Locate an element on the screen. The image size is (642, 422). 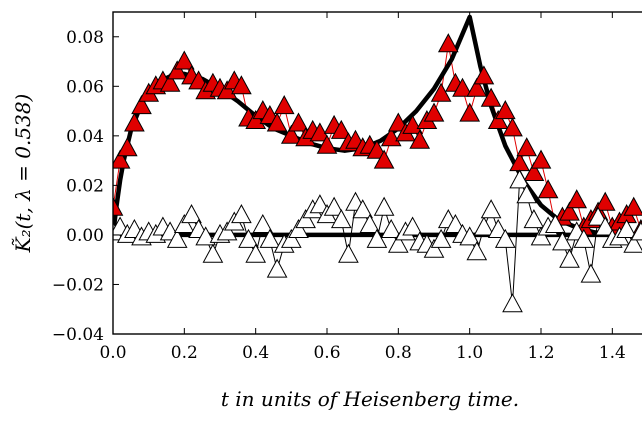
x-tick-label: 1.0 is located at coordinates (469, 353).